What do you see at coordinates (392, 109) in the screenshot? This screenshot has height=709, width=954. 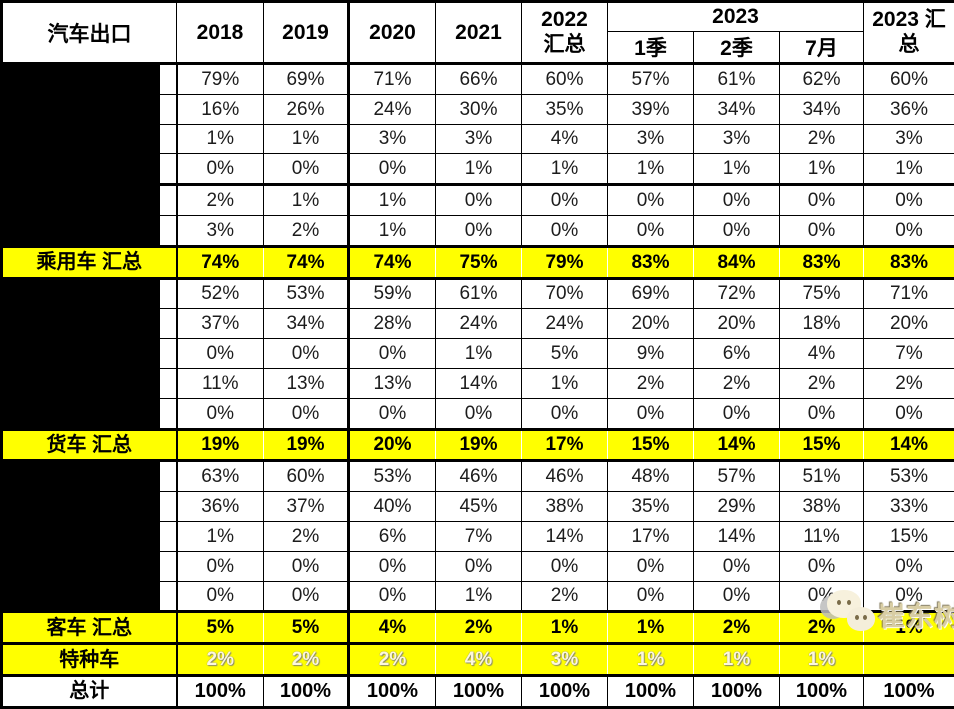 I see `data-cell: 24%` at bounding box center [392, 109].